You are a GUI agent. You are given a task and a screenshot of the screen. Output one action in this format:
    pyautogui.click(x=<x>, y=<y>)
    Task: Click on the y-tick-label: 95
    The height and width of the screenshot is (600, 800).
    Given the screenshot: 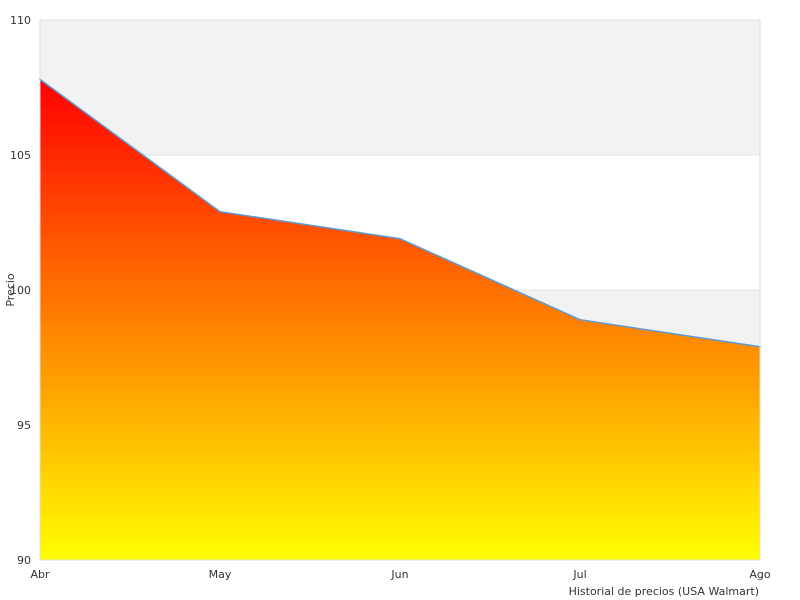 What is the action you would take?
    pyautogui.click(x=24, y=425)
    